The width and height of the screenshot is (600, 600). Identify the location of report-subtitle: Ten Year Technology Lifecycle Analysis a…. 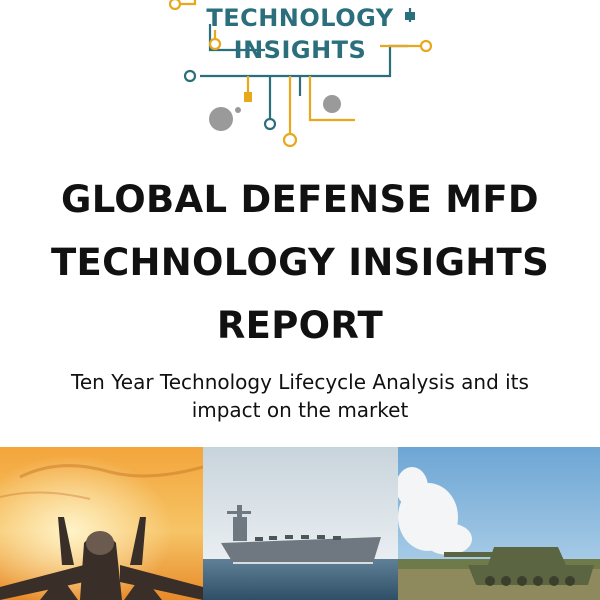
(300, 396).